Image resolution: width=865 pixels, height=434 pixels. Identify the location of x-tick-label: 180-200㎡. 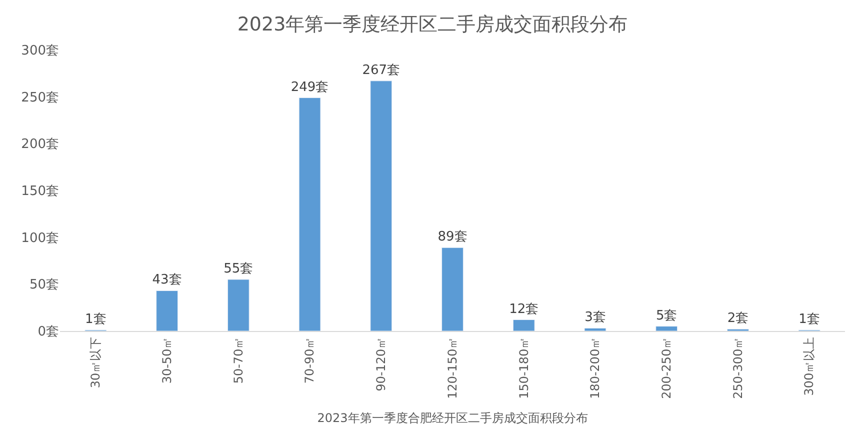
(595, 367).